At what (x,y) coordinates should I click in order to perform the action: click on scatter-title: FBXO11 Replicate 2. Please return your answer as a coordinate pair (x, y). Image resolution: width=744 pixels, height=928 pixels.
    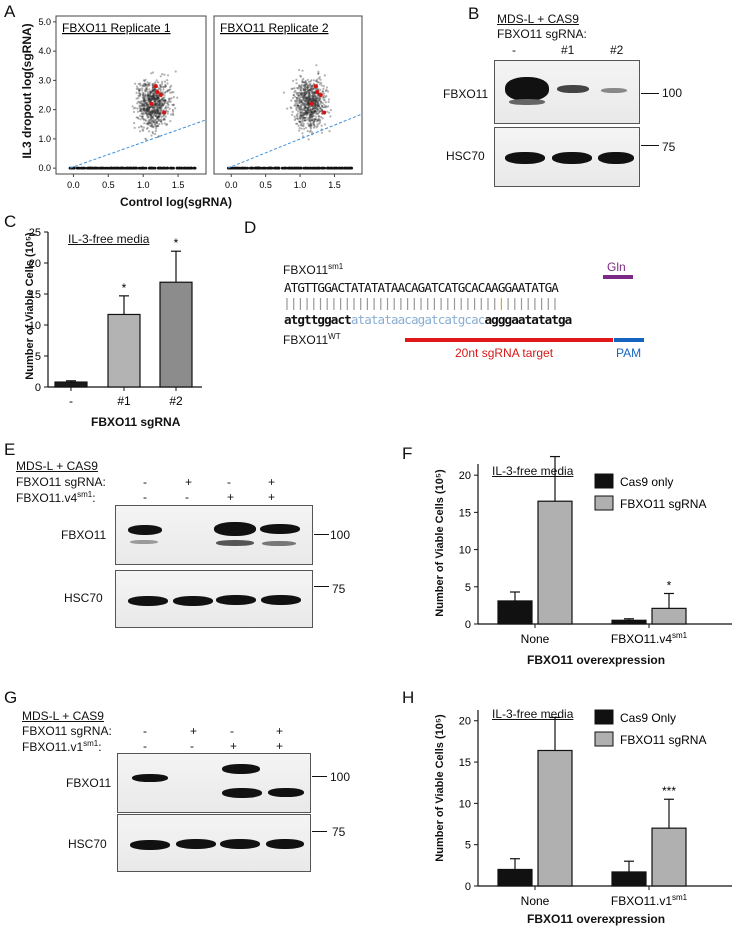
    Looking at the image, I should click on (274, 28).